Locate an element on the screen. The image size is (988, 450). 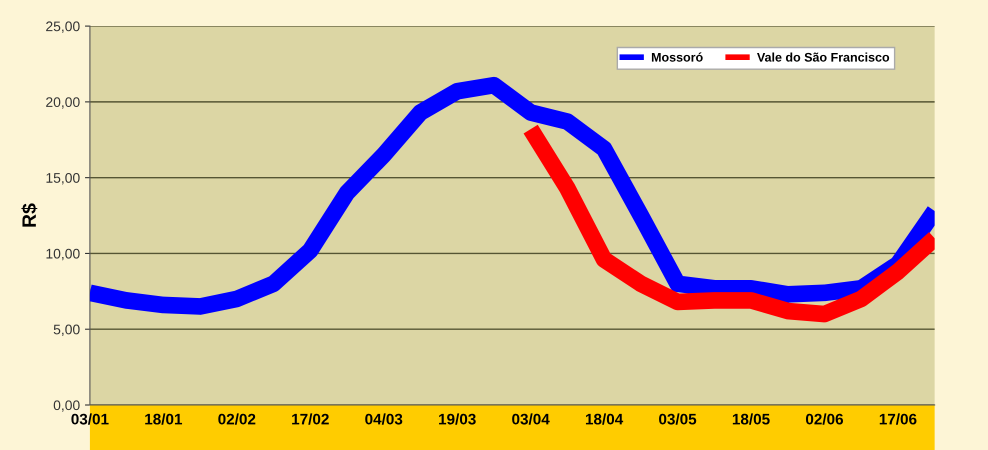
x-tick-label: 02/06 is located at coordinates (825, 419).